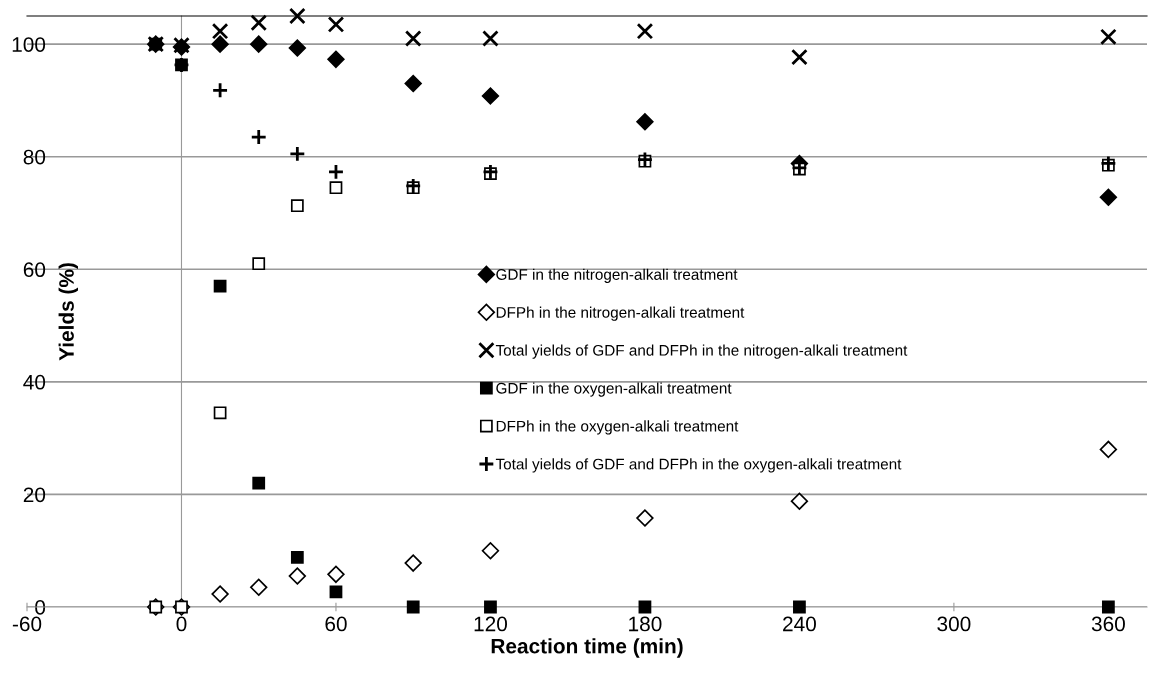  What do you see at coordinates (620, 313) in the screenshot?
I see `legend-label: DFPh in the nitrogen-alkali treatment` at bounding box center [620, 313].